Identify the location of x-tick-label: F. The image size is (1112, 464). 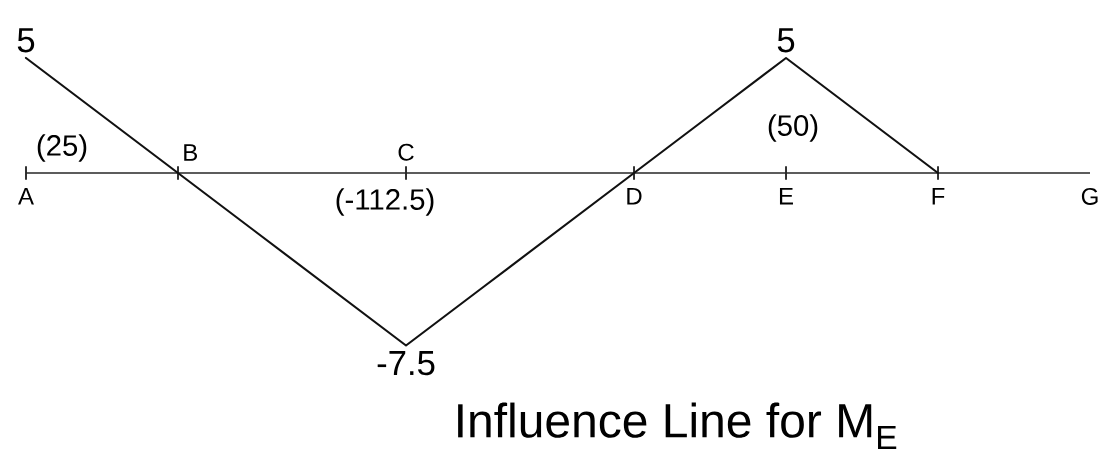
(938, 196).